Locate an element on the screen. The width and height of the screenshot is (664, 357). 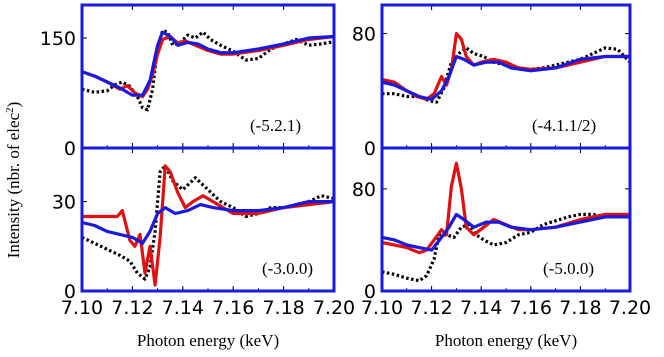
panel-label: (-3.0.0) is located at coordinates (287, 268).